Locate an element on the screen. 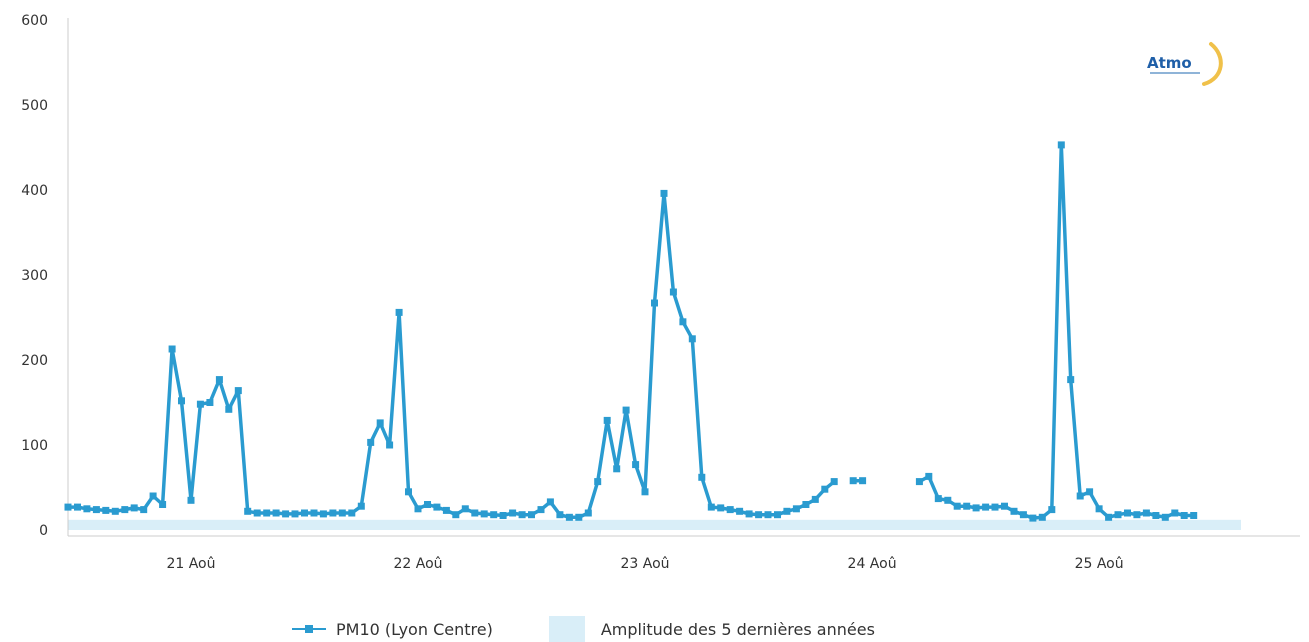  legend-item-band: Amplitude des 5 dernières années is located at coordinates (684, 629).